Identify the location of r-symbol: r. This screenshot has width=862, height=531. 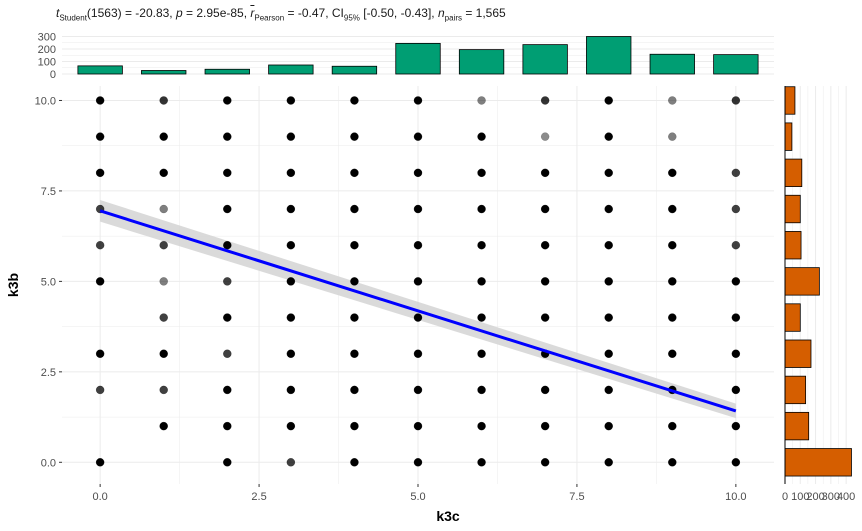
(252, 13).